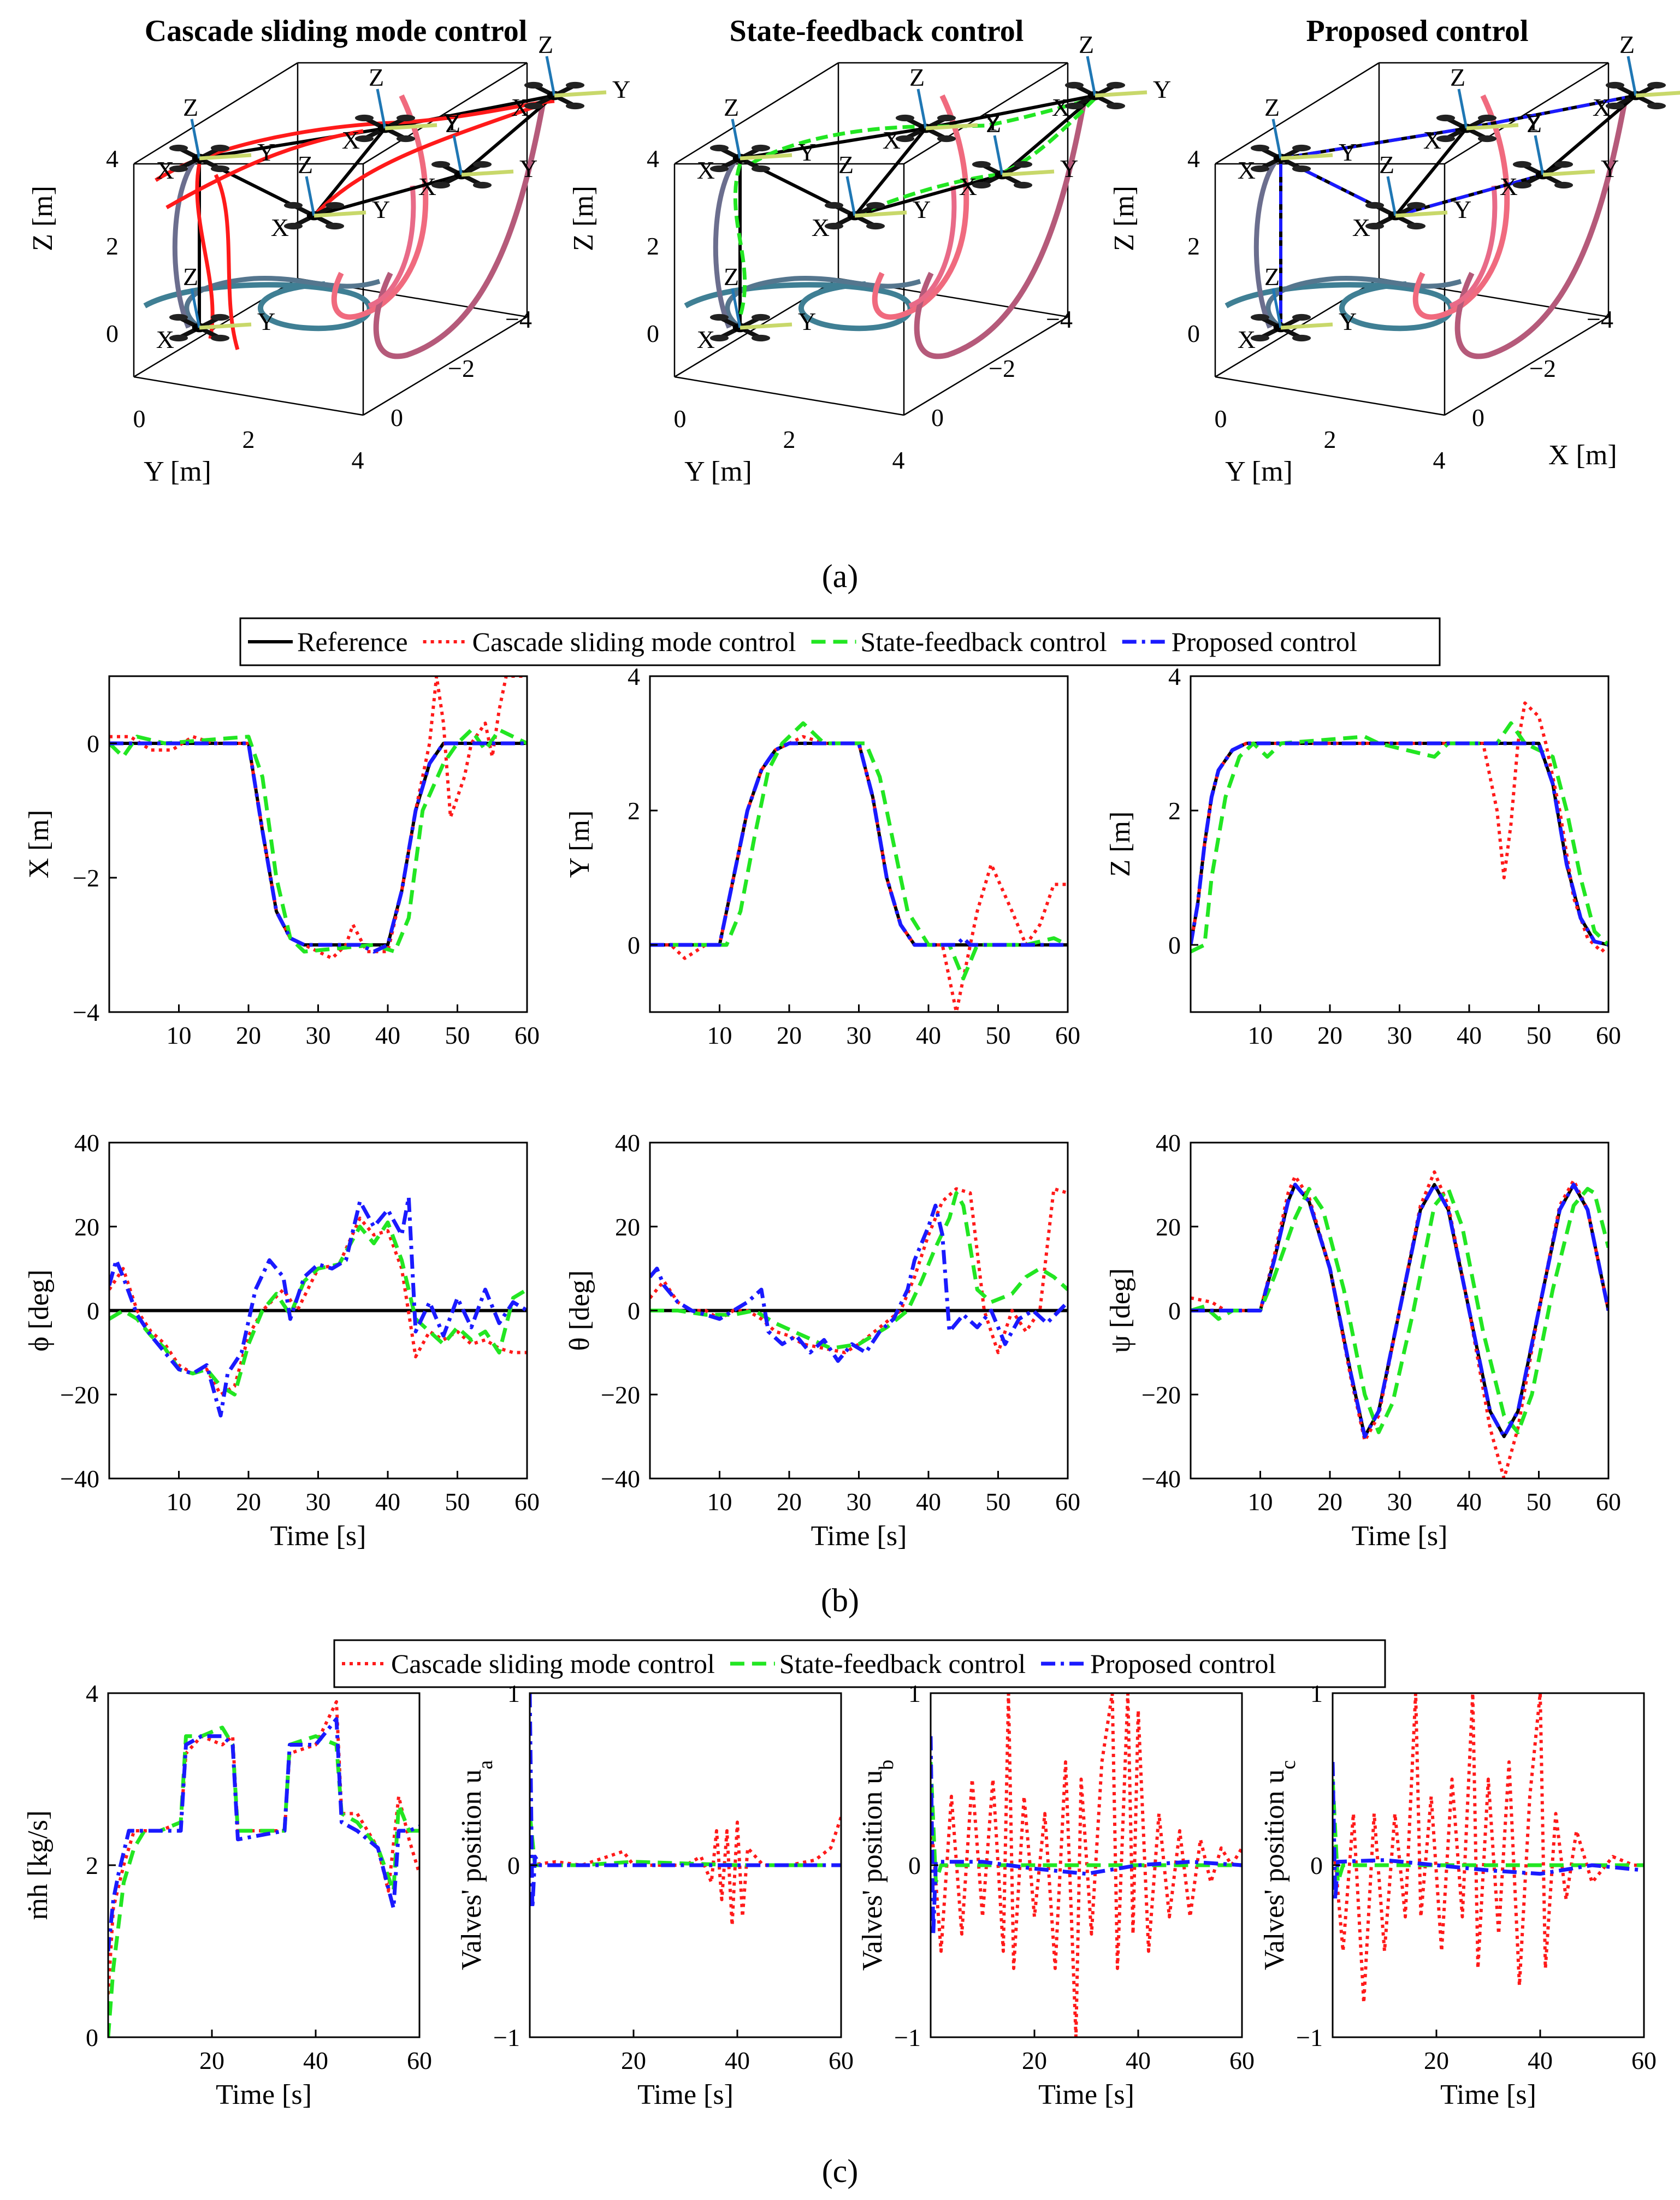 The width and height of the screenshot is (1680, 2200). Describe the element at coordinates (318, 847) in the screenshot. I see `series-x-proposed-control` at that location.